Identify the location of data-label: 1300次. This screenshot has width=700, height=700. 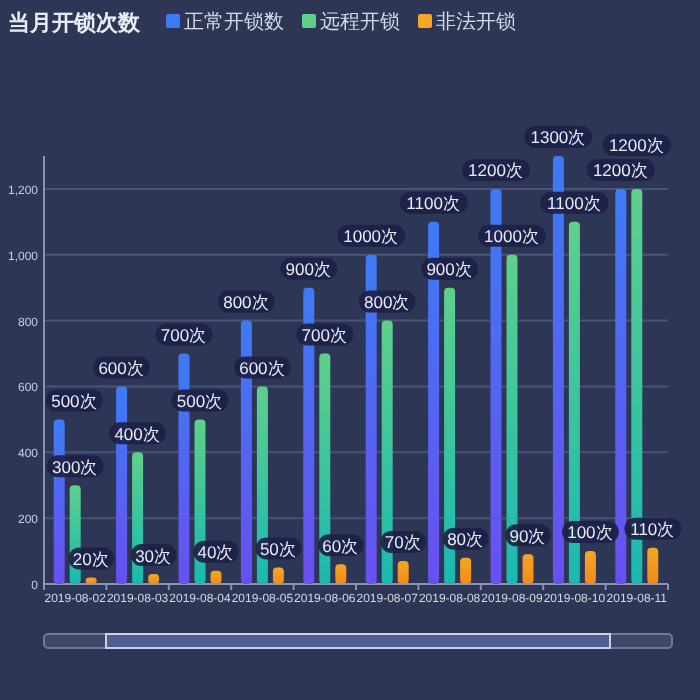
(558, 137).